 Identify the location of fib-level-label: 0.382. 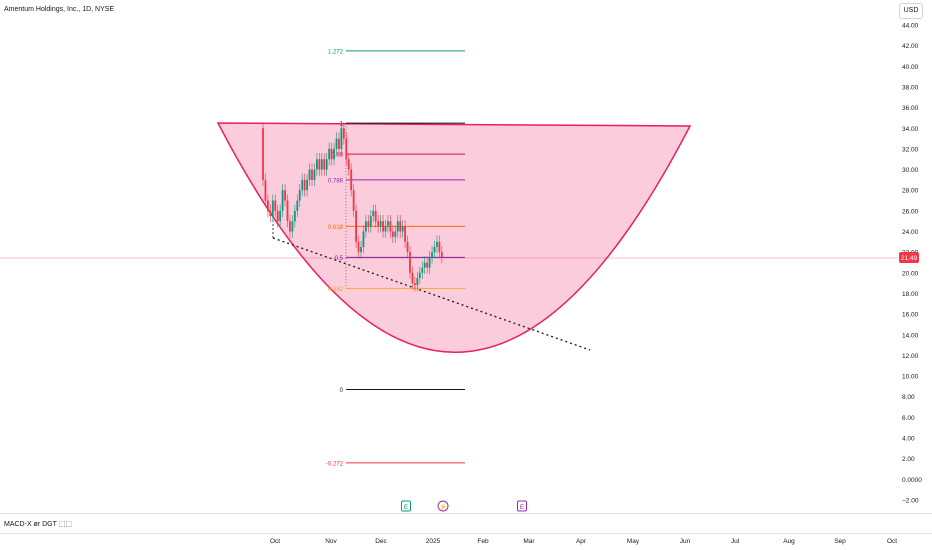
(336, 290).